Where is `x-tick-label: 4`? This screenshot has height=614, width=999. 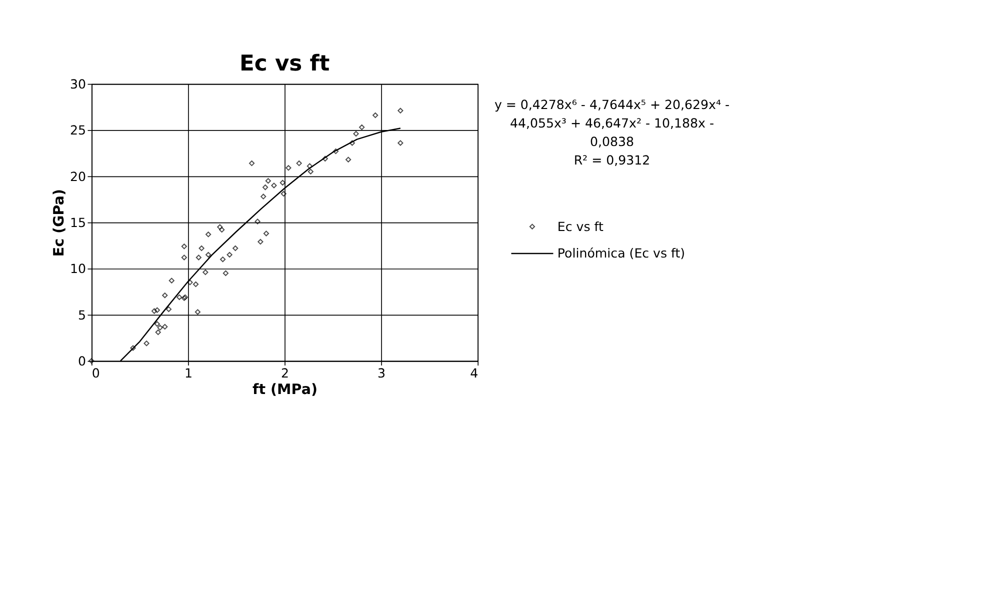 x-tick-label: 4 is located at coordinates (474, 372).